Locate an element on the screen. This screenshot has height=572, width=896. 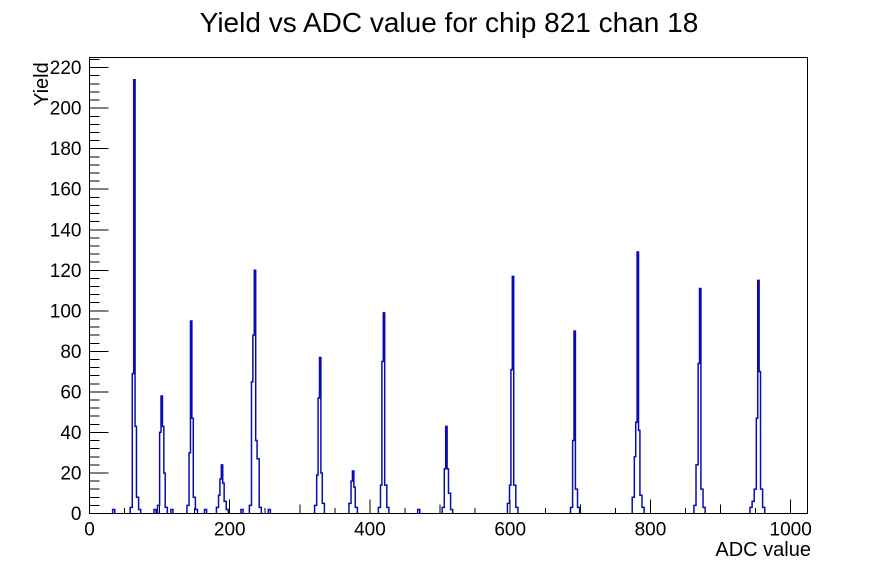
y-tick-label: 120 is located at coordinates (66, 271).